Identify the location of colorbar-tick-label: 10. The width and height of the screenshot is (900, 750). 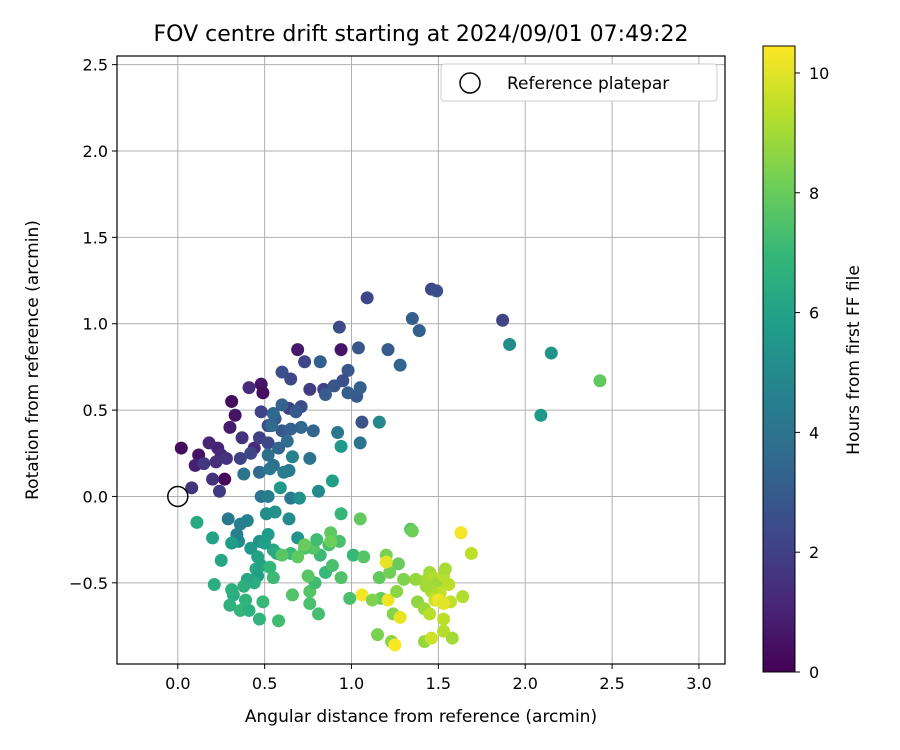
(819, 73).